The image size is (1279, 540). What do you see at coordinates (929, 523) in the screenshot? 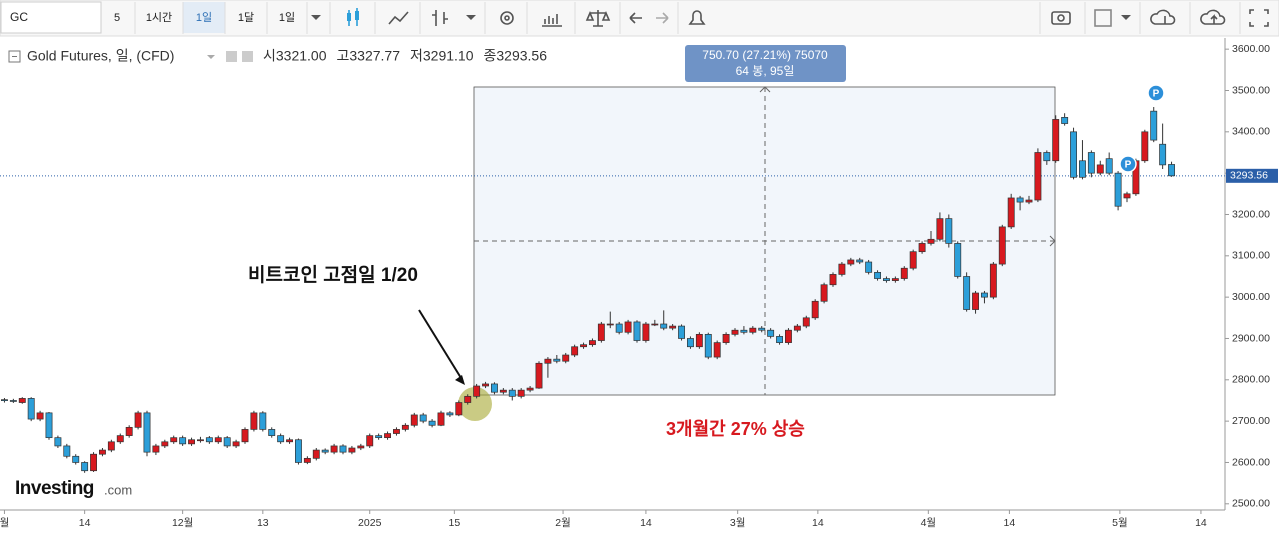
I see `x-tick-label: 4월` at bounding box center [929, 523].